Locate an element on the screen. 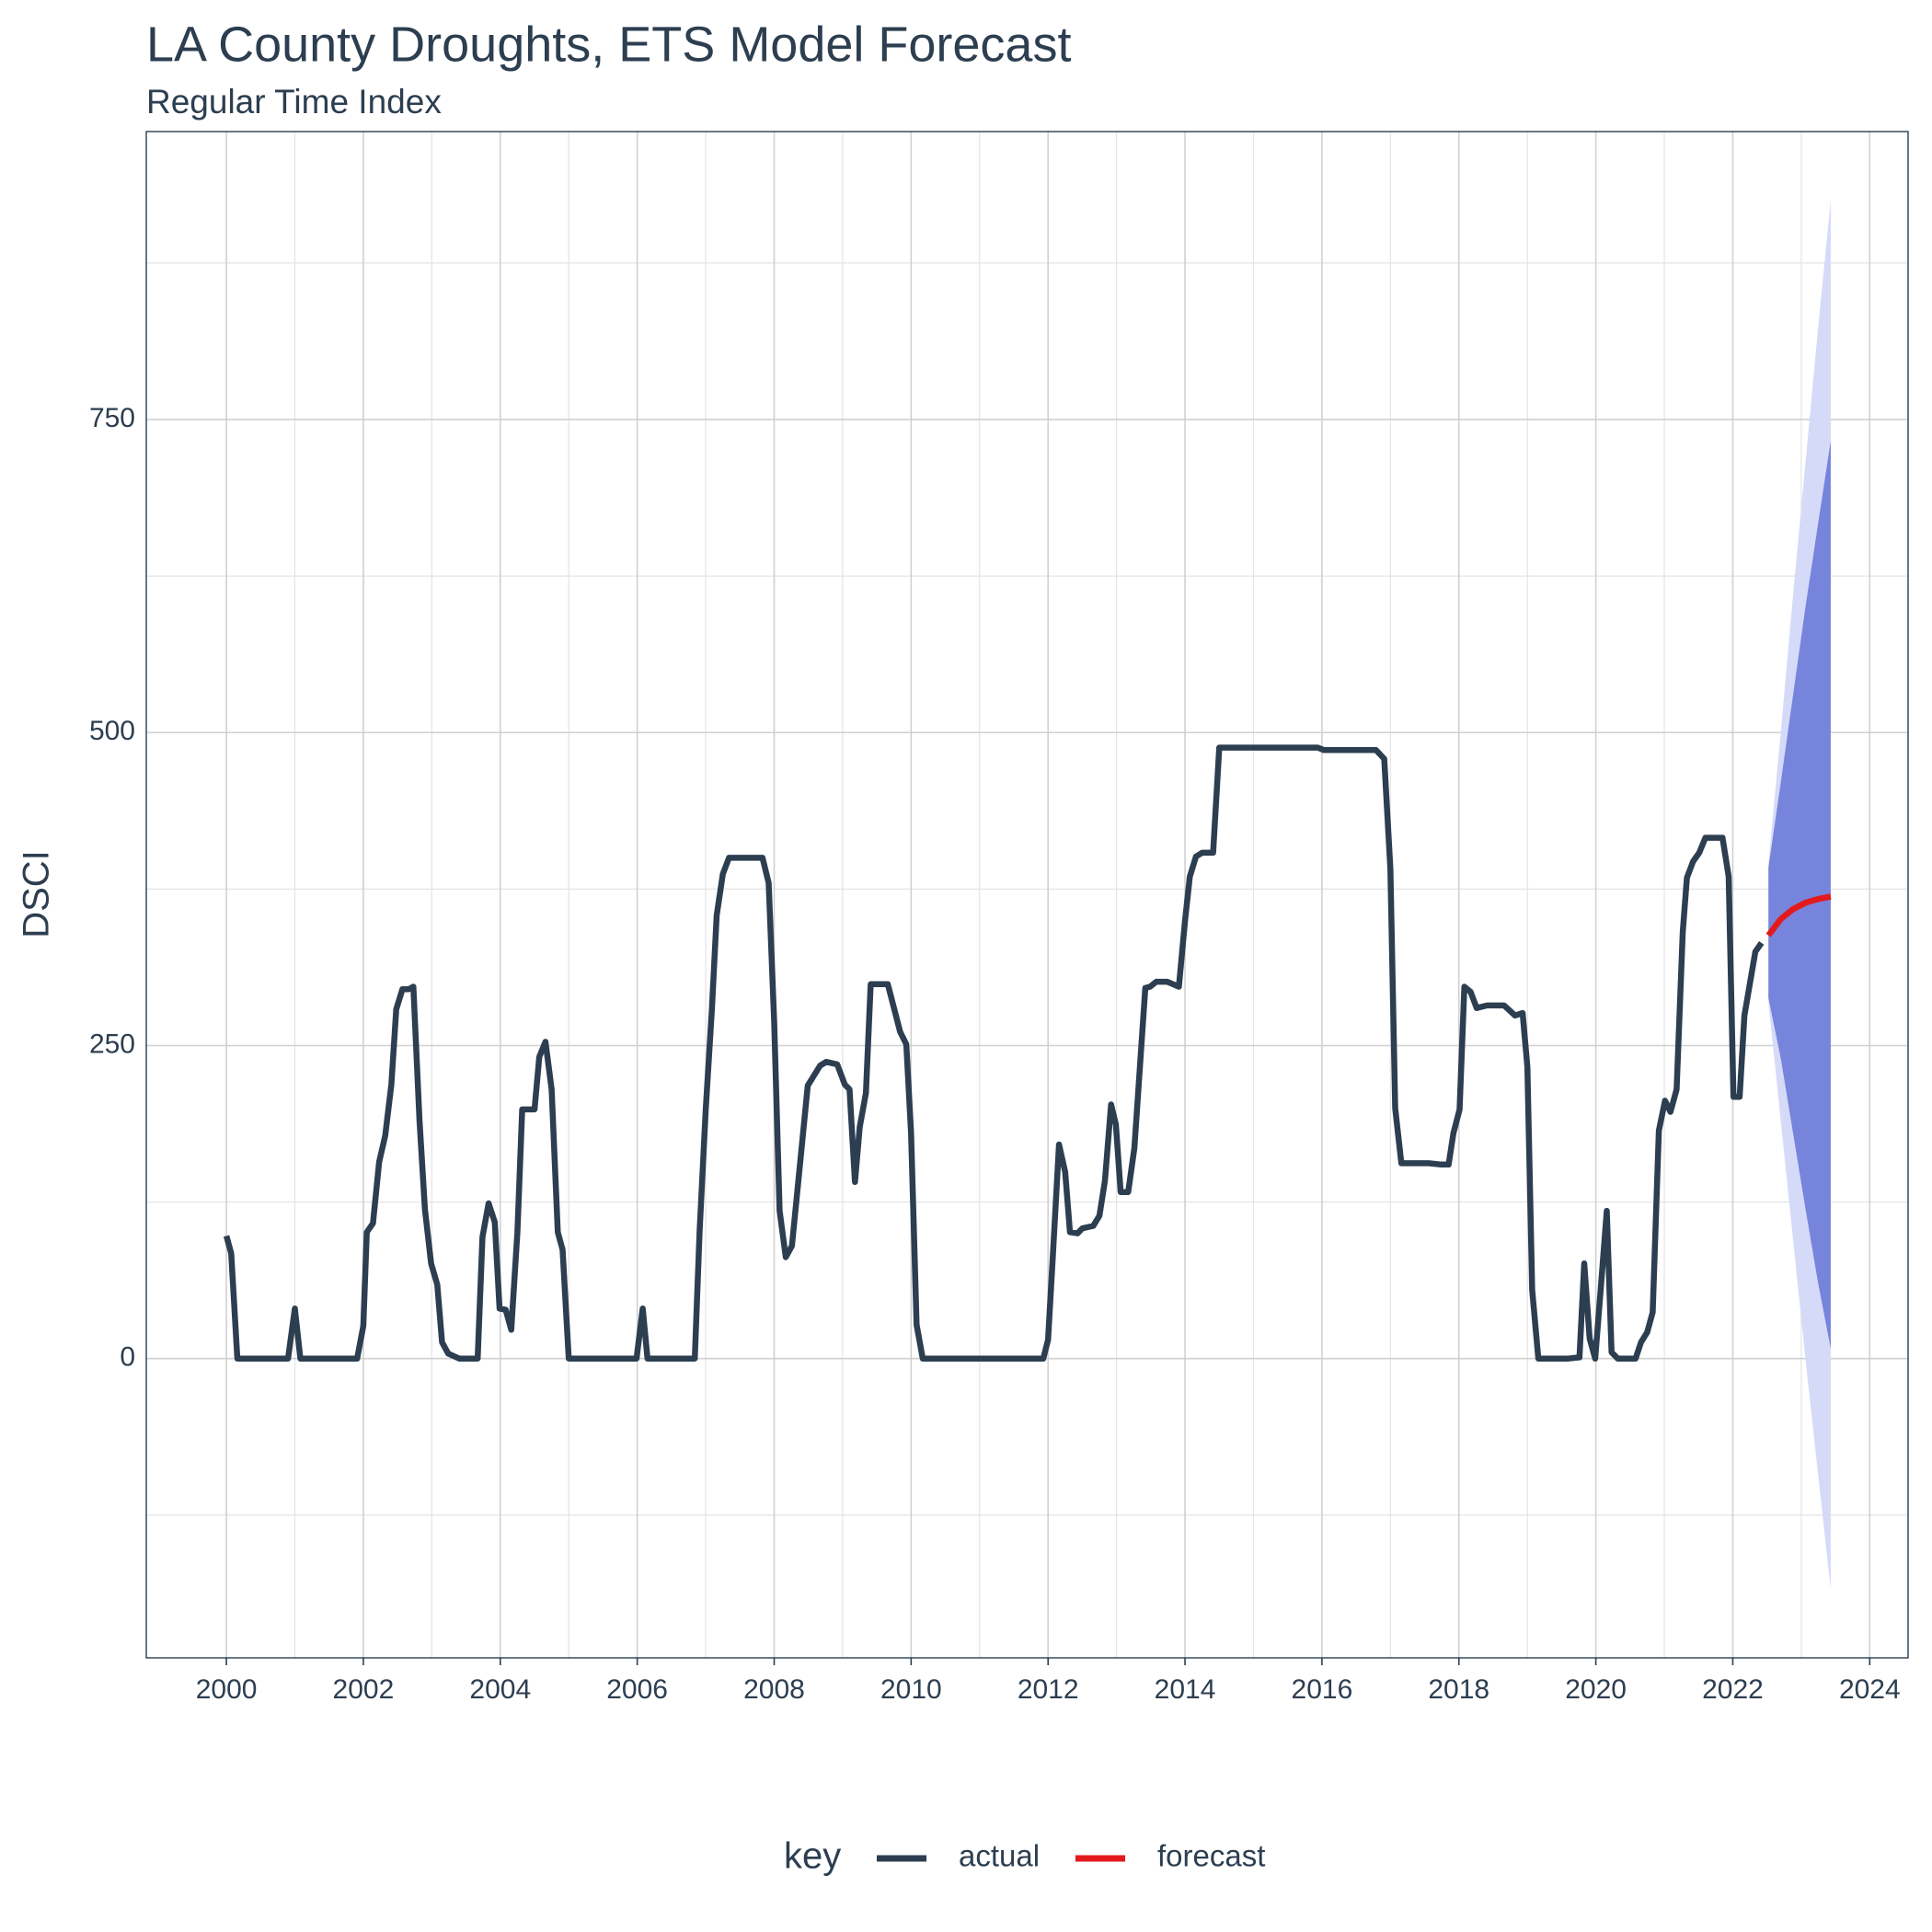 This screenshot has width=1932, height=1932. series-line is located at coordinates (1798, 915).